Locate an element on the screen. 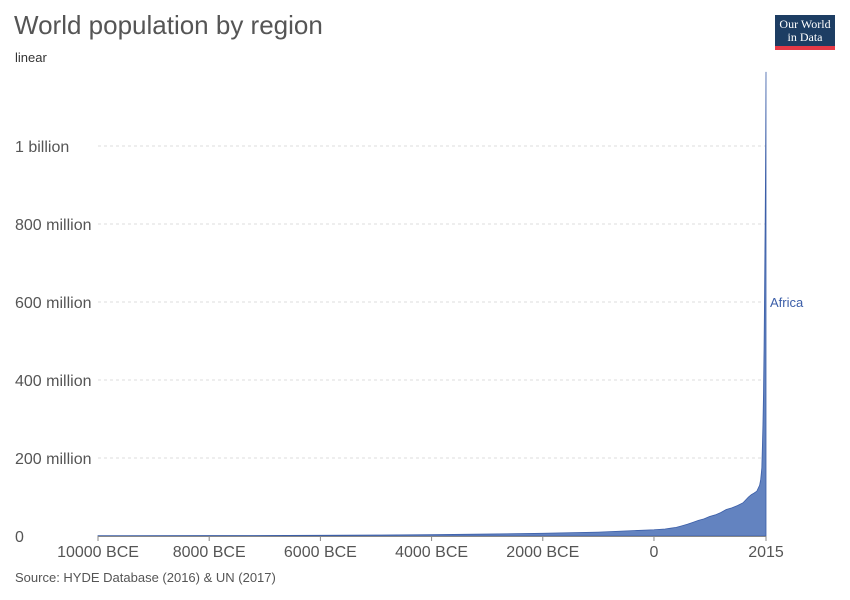  scale-type-label: linear is located at coordinates (31, 57).